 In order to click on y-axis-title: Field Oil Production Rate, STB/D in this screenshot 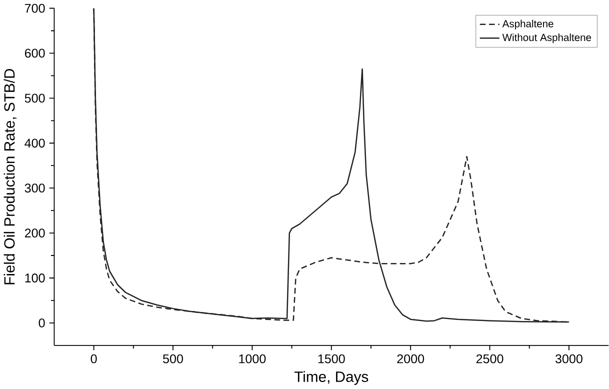, I will do `click(10, 176)`.